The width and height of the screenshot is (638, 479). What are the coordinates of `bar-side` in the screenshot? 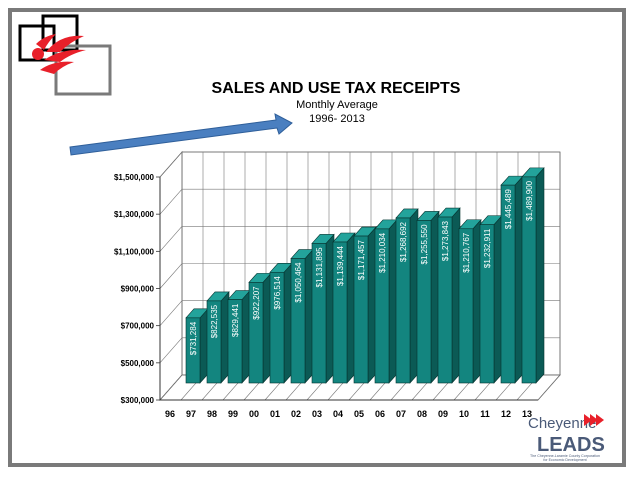 It's located at (540, 275).